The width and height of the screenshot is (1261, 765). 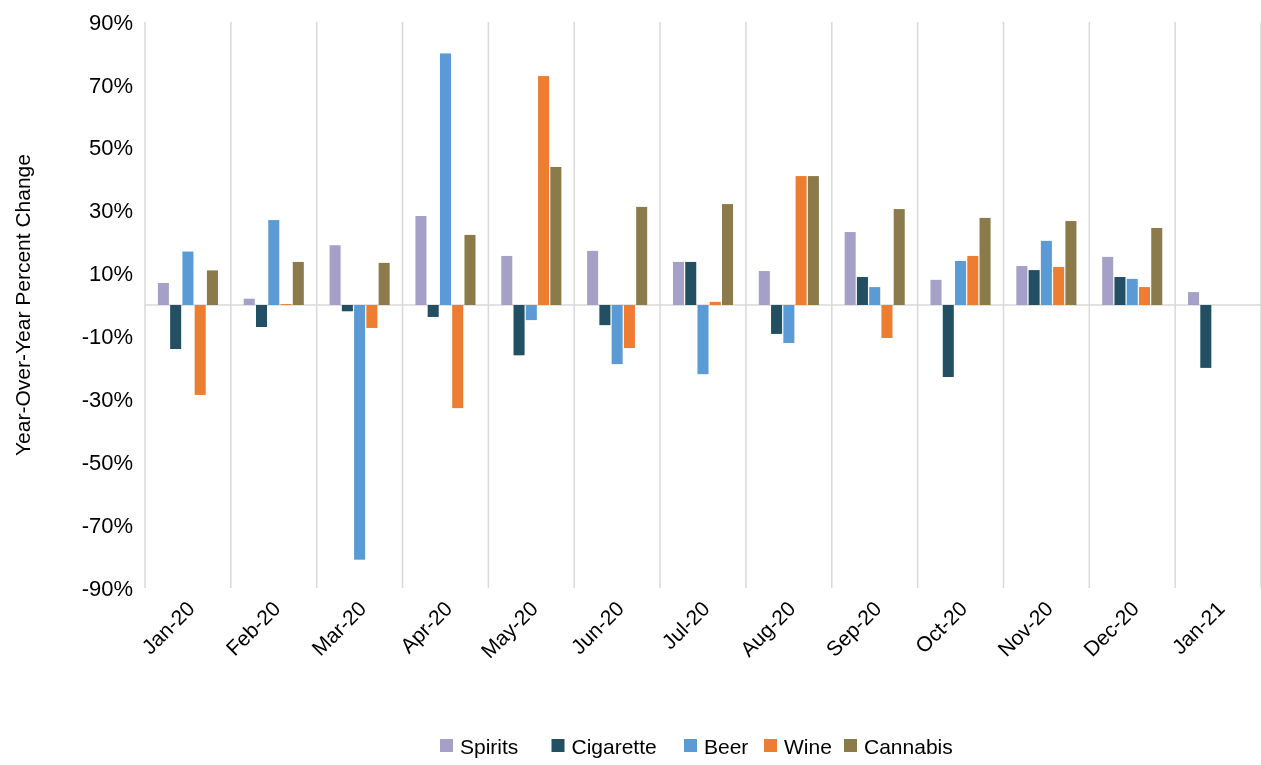 What do you see at coordinates (110, 85) in the screenshot?
I see `y-tick-label: 70%` at bounding box center [110, 85].